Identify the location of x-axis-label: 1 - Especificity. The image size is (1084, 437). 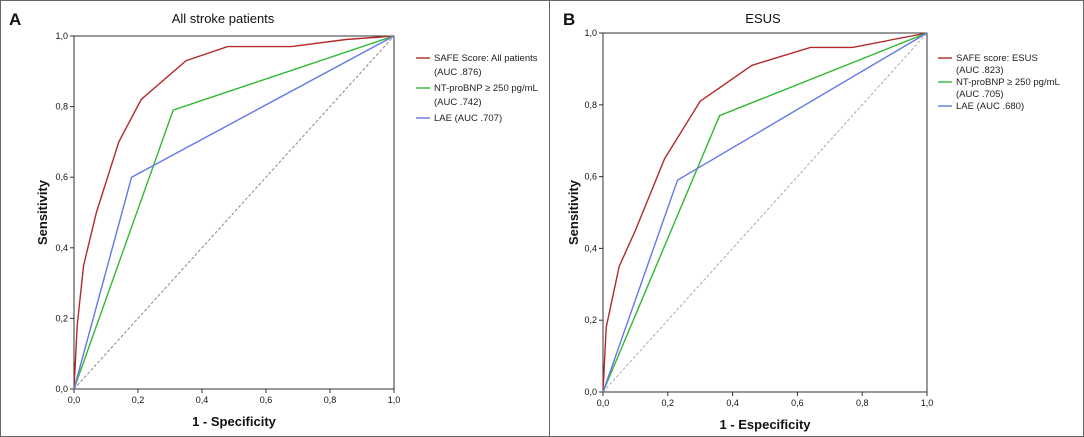
(765, 424).